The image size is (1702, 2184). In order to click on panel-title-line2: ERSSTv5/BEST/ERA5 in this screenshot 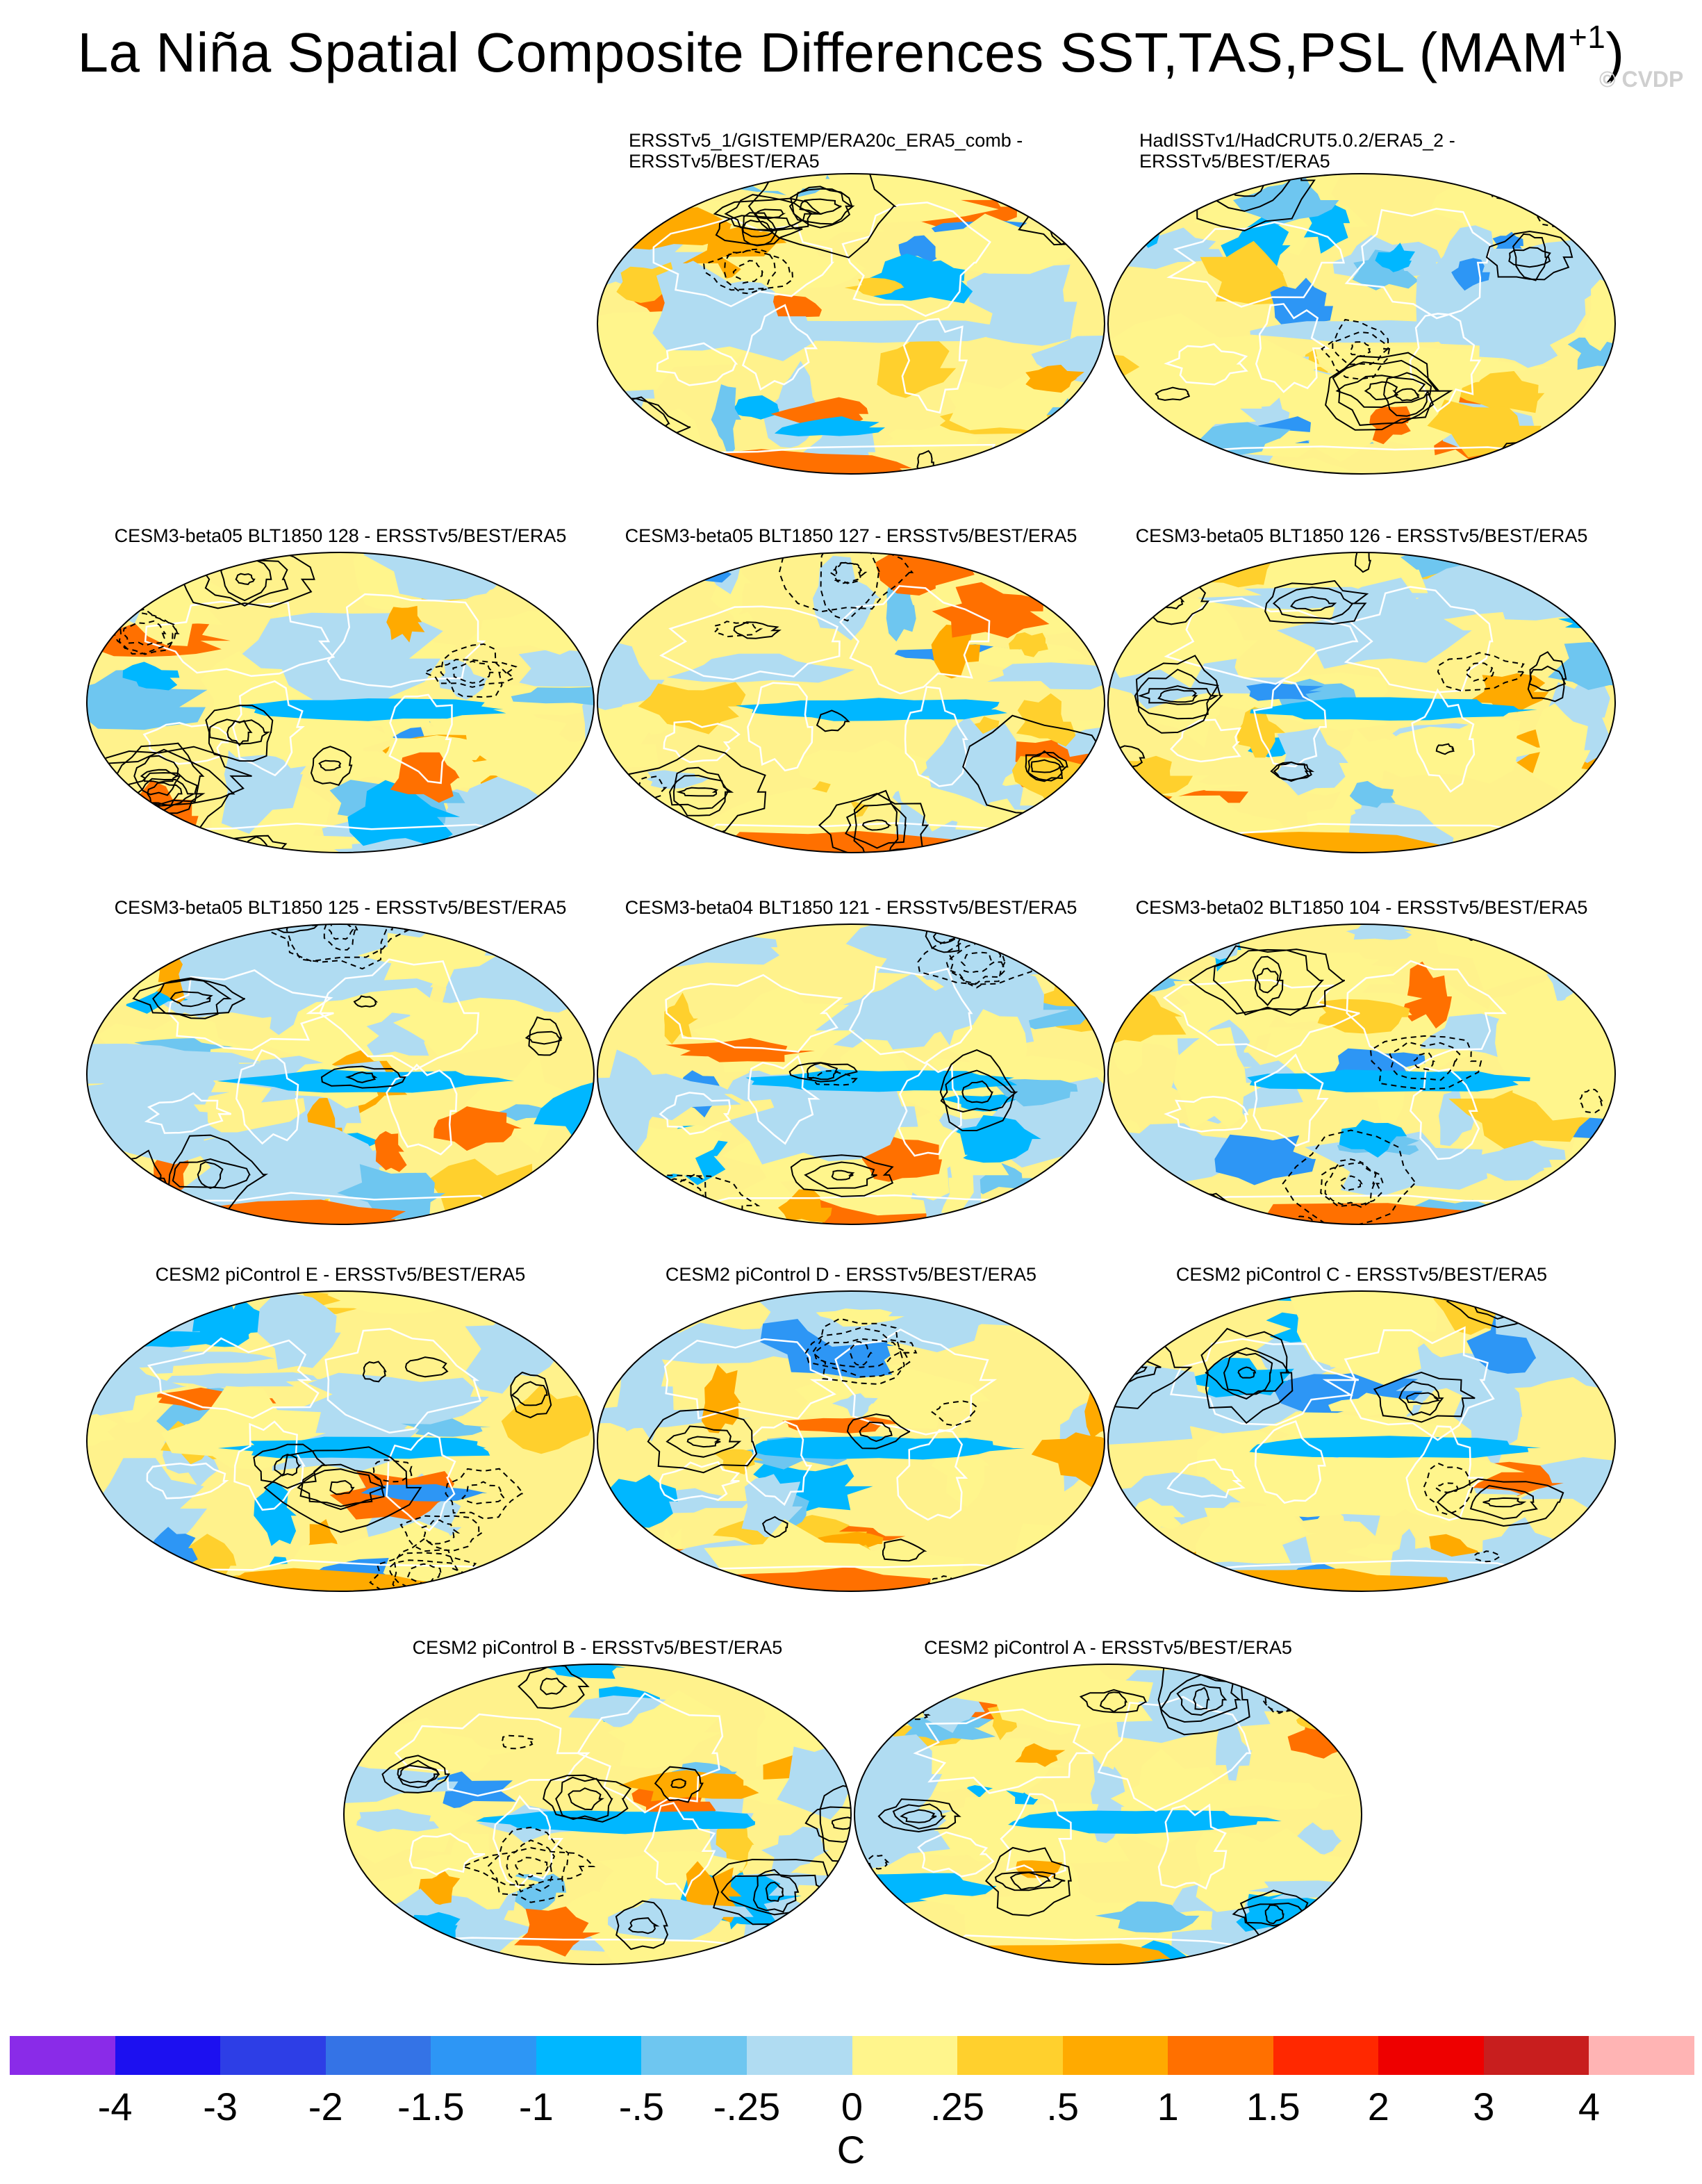, I will do `click(724, 161)`.